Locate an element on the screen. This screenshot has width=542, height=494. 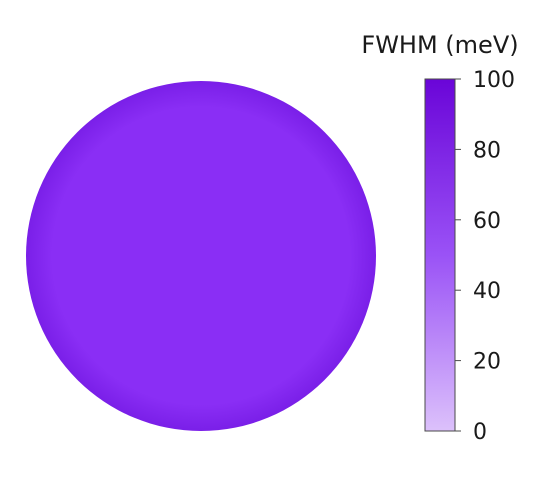
colorbar-title: FWHM (meV) is located at coordinates (439, 45).